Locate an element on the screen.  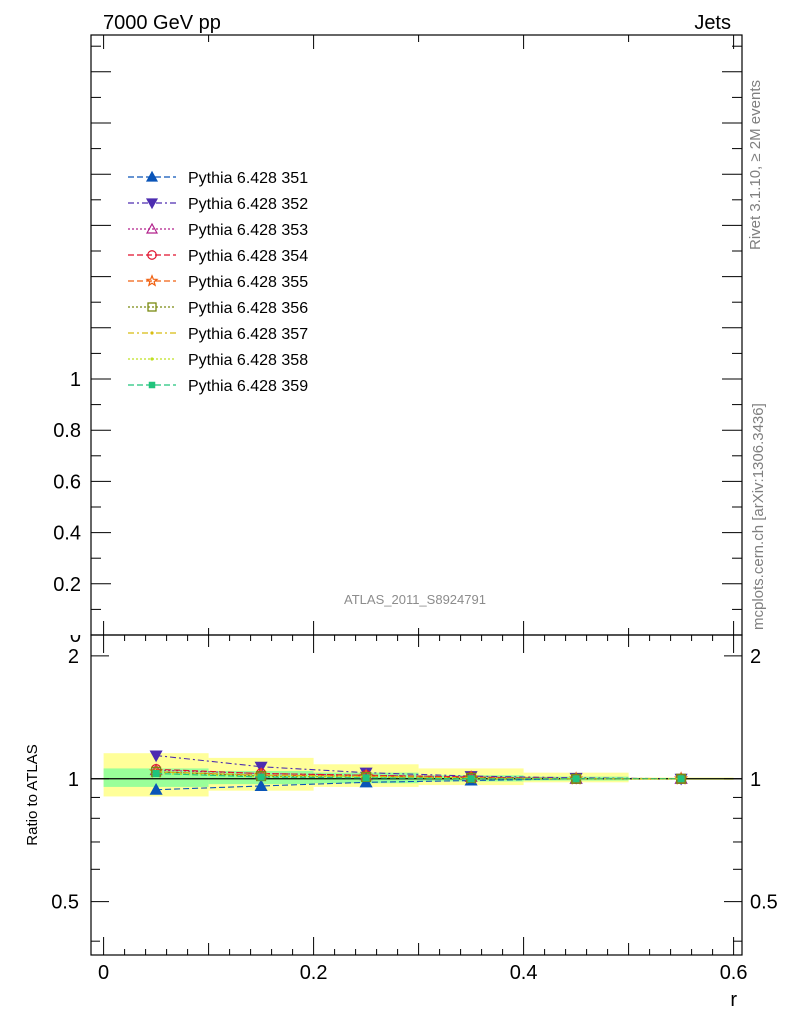
x-tick-label: 0 is located at coordinates (103, 973).